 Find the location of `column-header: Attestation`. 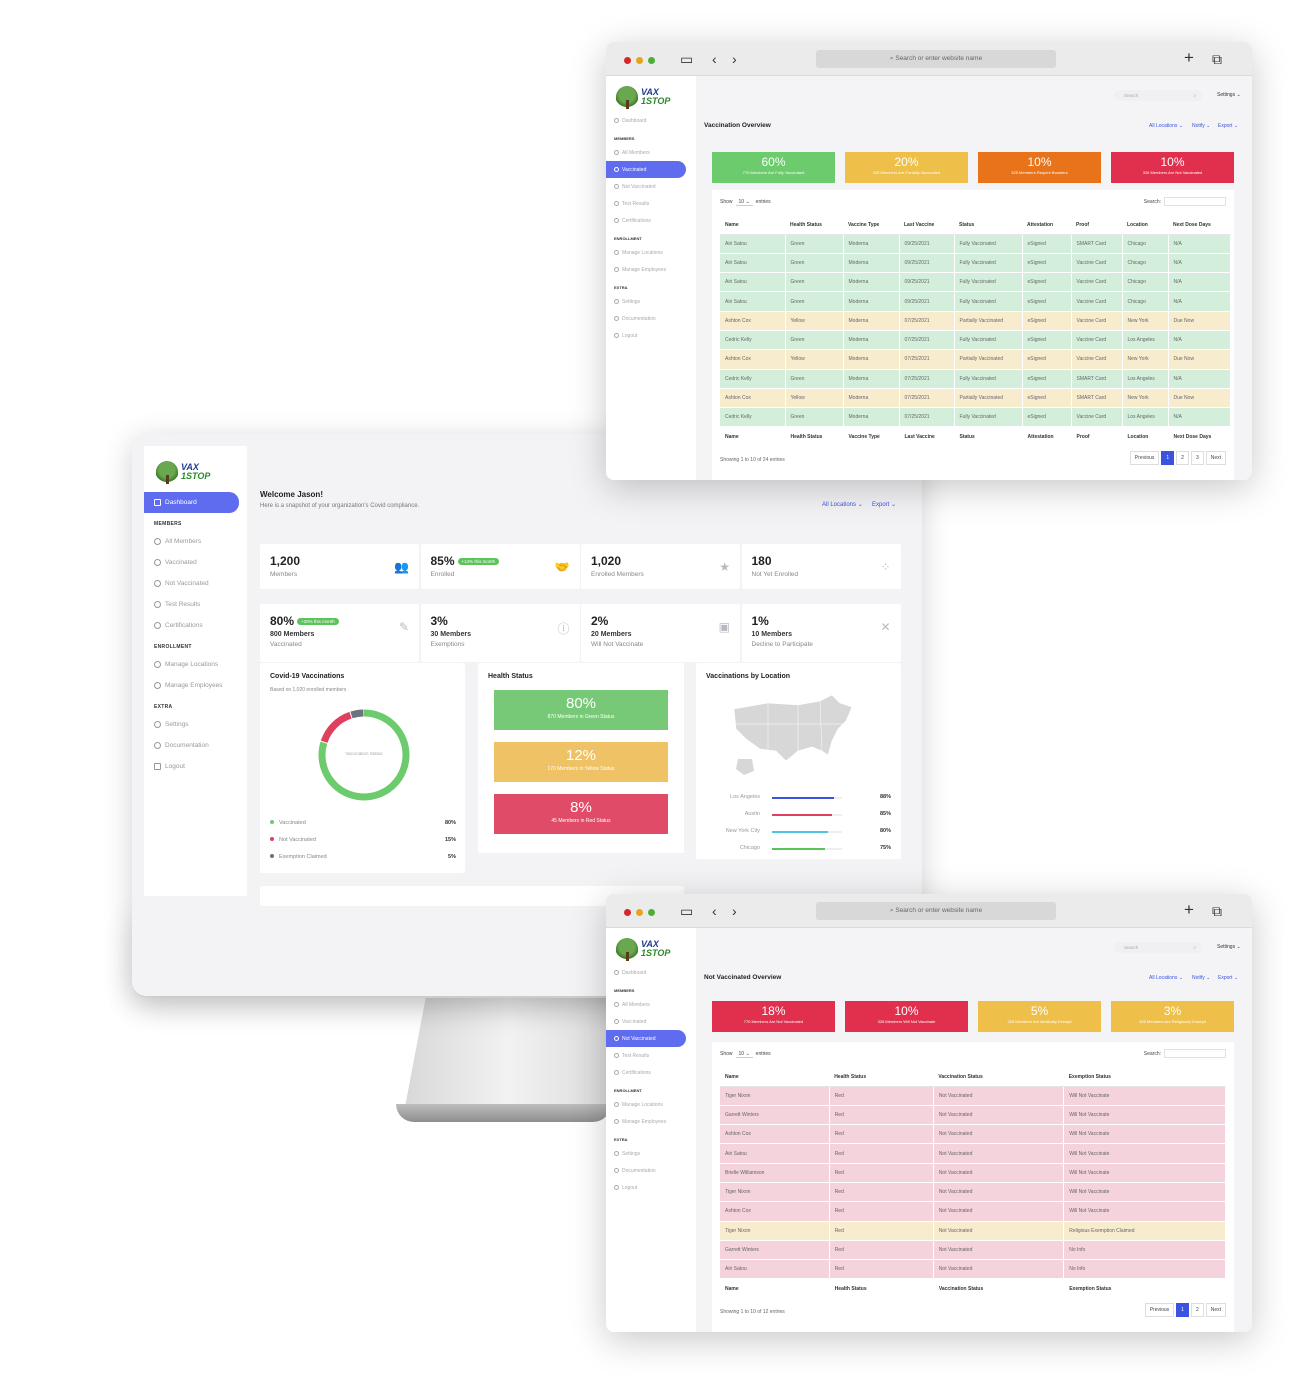

column-header: Attestation is located at coordinates (1046, 225).